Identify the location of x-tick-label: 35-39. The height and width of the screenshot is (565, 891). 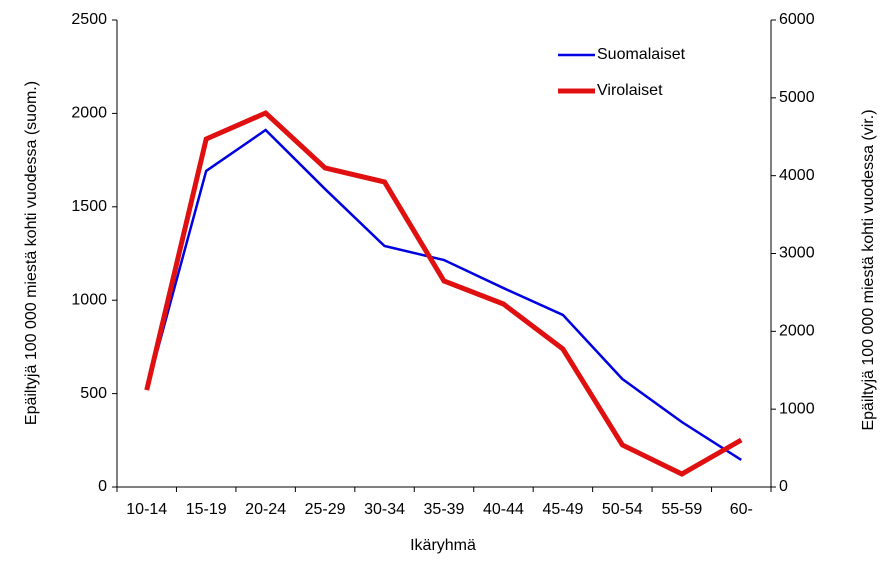
(444, 509).